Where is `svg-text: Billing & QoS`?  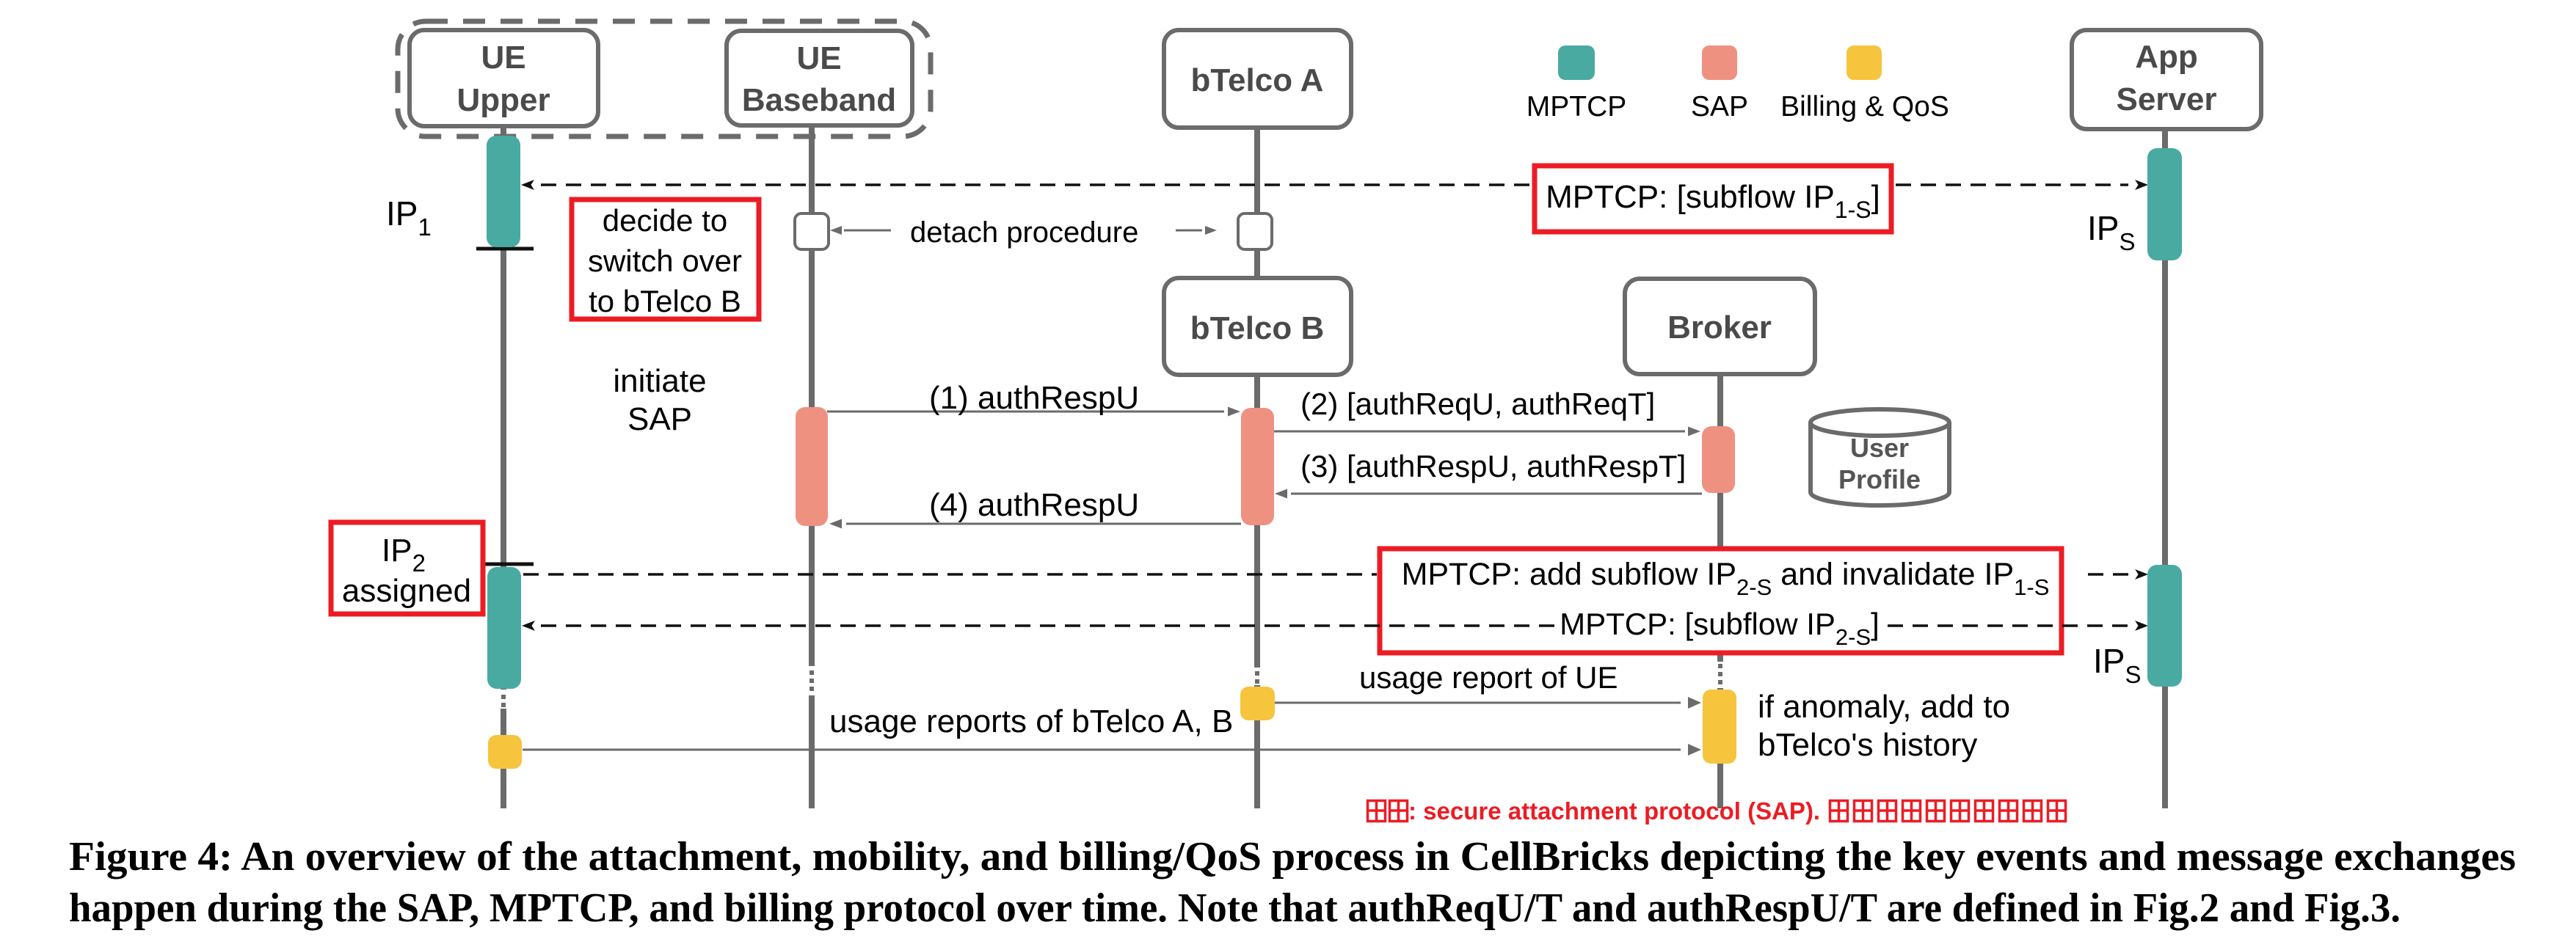 svg-text: Billing & QoS is located at coordinates (1864, 107).